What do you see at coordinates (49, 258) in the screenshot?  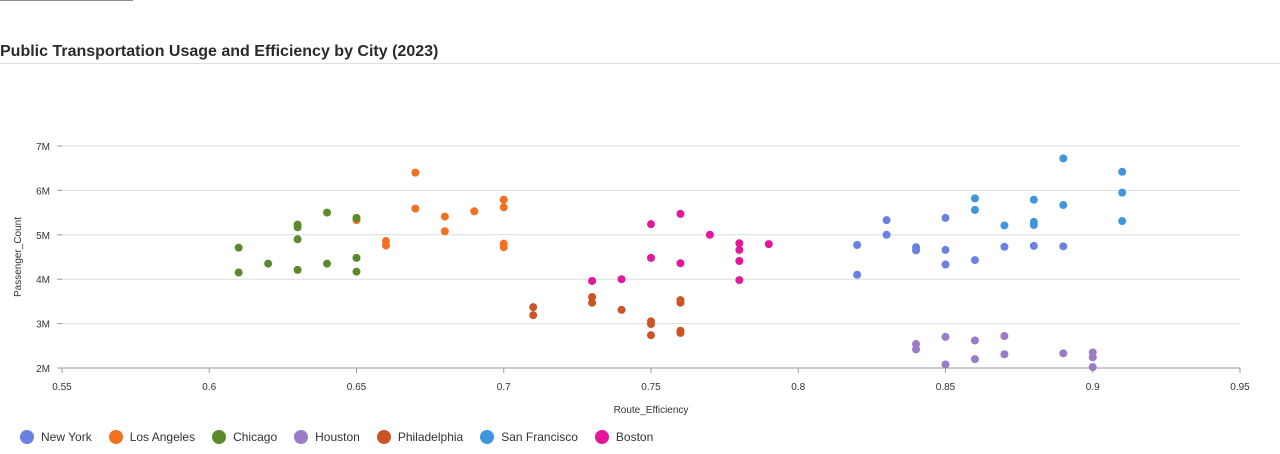 I see `y-axis: 2M 3M 4M 5M 6M 7M` at bounding box center [49, 258].